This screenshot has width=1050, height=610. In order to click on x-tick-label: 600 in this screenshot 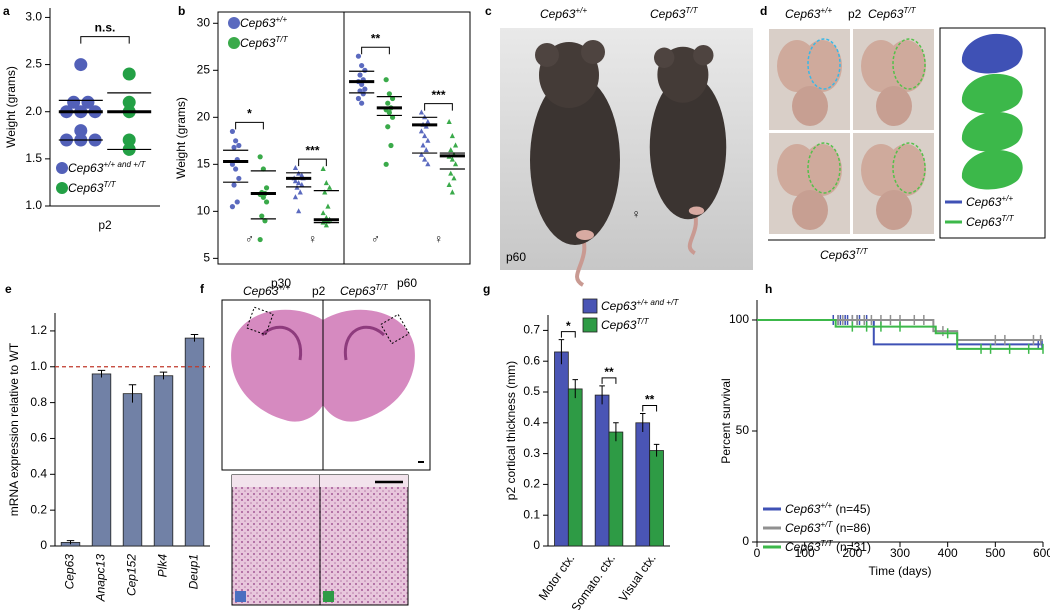, I will do `click(1041, 553)`.